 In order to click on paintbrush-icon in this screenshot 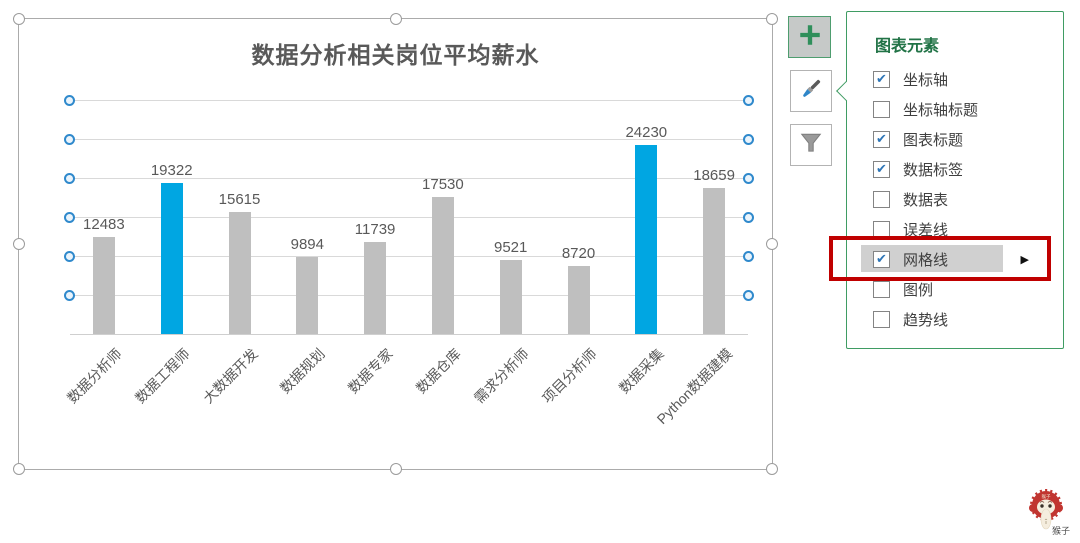, I will do `click(811, 91)`.